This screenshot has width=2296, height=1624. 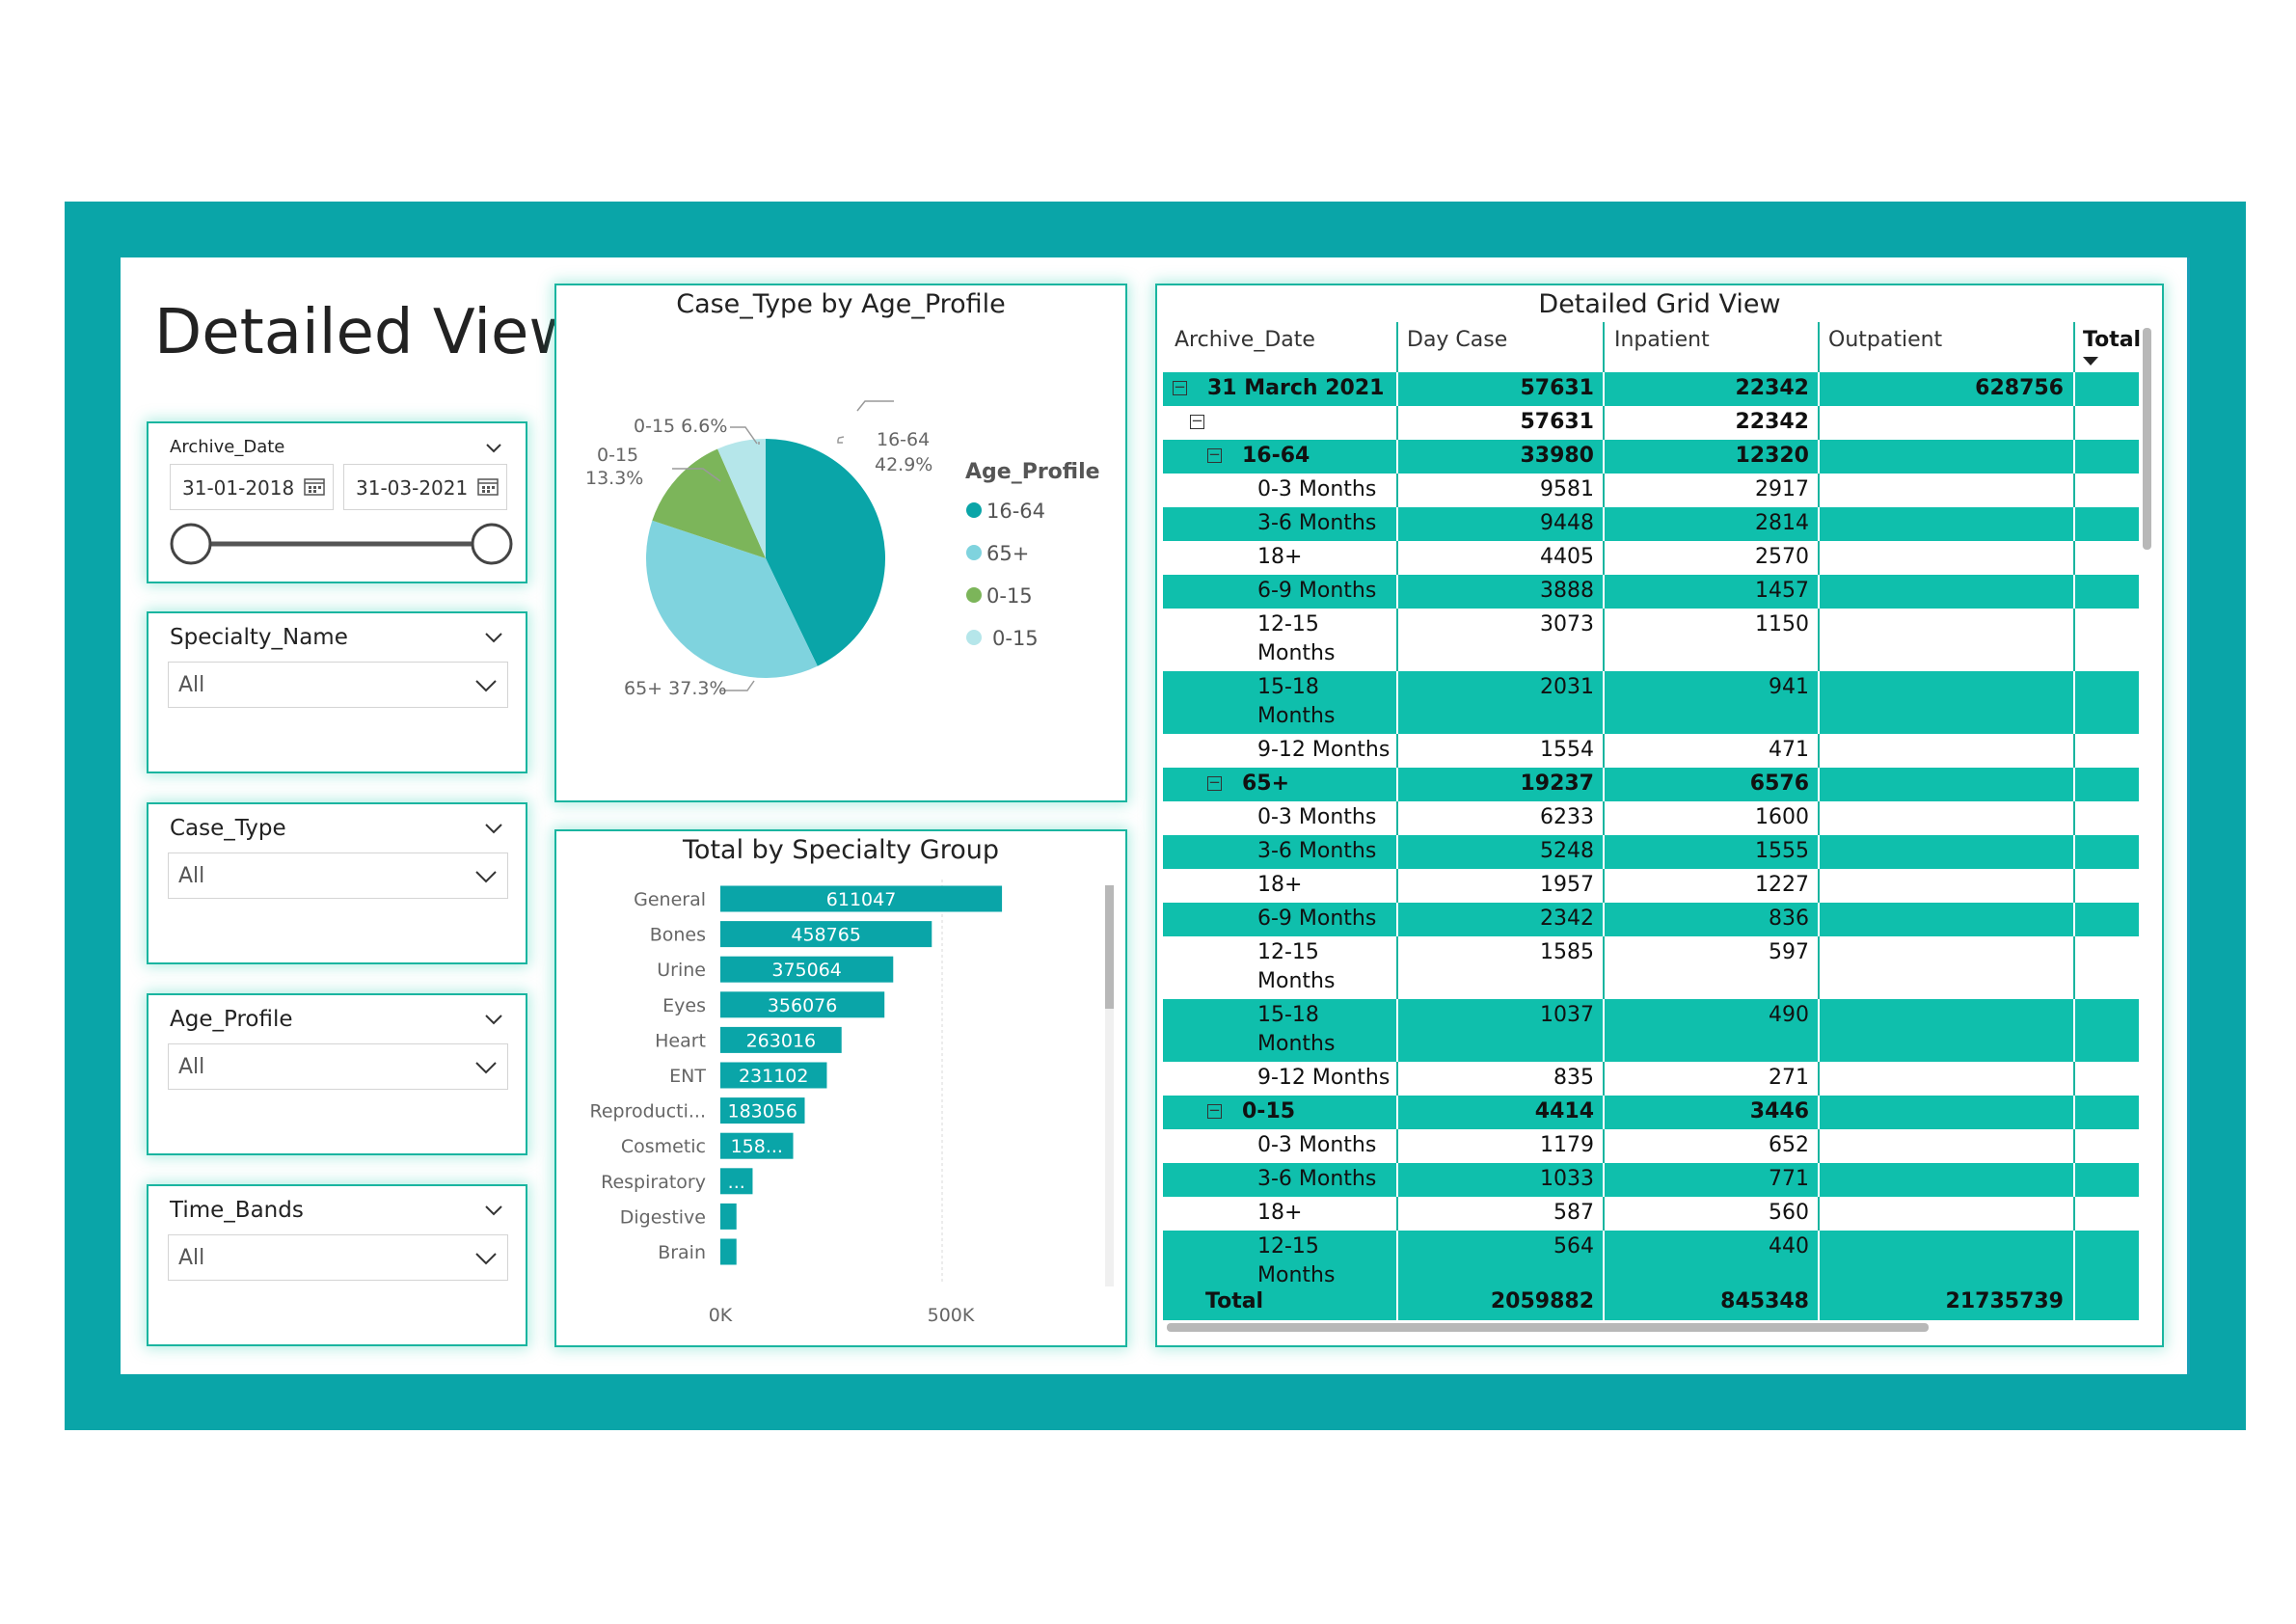 I want to click on age-profile-dropdown: All, so click(x=338, y=1066).